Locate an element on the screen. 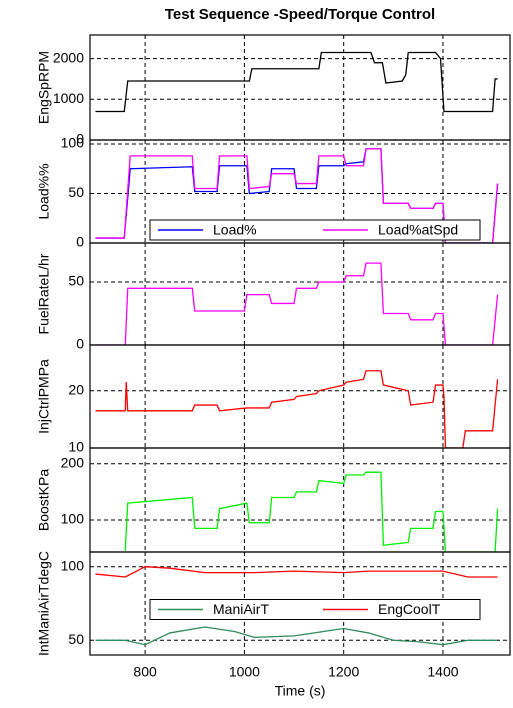 The height and width of the screenshot is (708, 513). y-tick-label: 20 is located at coordinates (76, 389).